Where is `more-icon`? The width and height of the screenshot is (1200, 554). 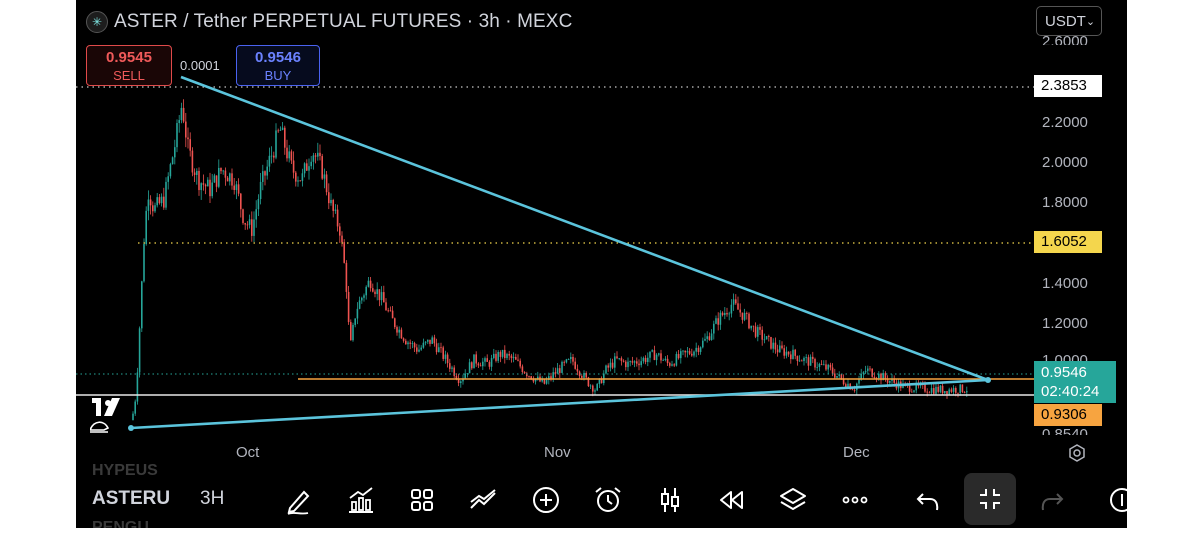
more-icon is located at coordinates (855, 500).